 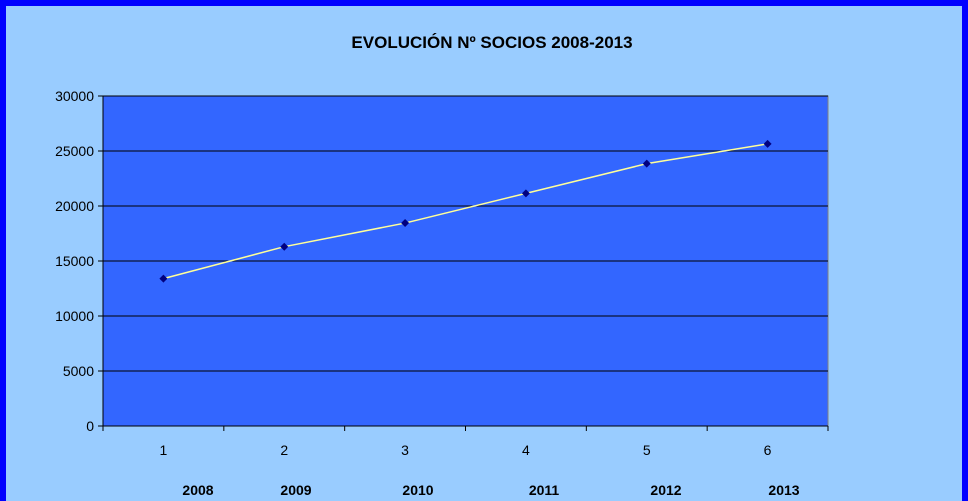 I want to click on y-tick-label: 20000, so click(x=74, y=206).